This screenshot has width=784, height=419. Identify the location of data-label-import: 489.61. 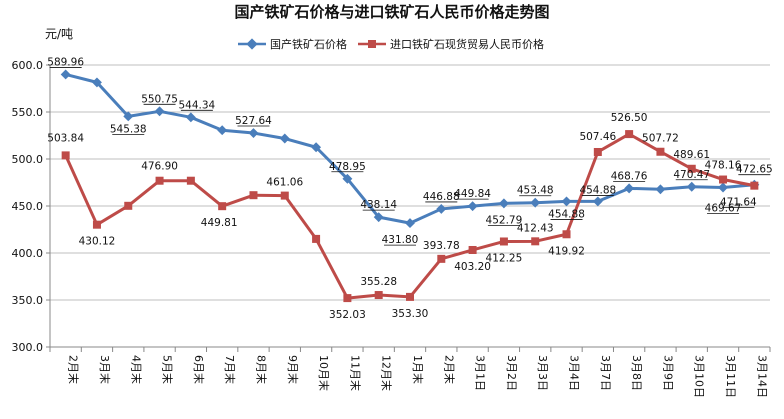
(691, 155).